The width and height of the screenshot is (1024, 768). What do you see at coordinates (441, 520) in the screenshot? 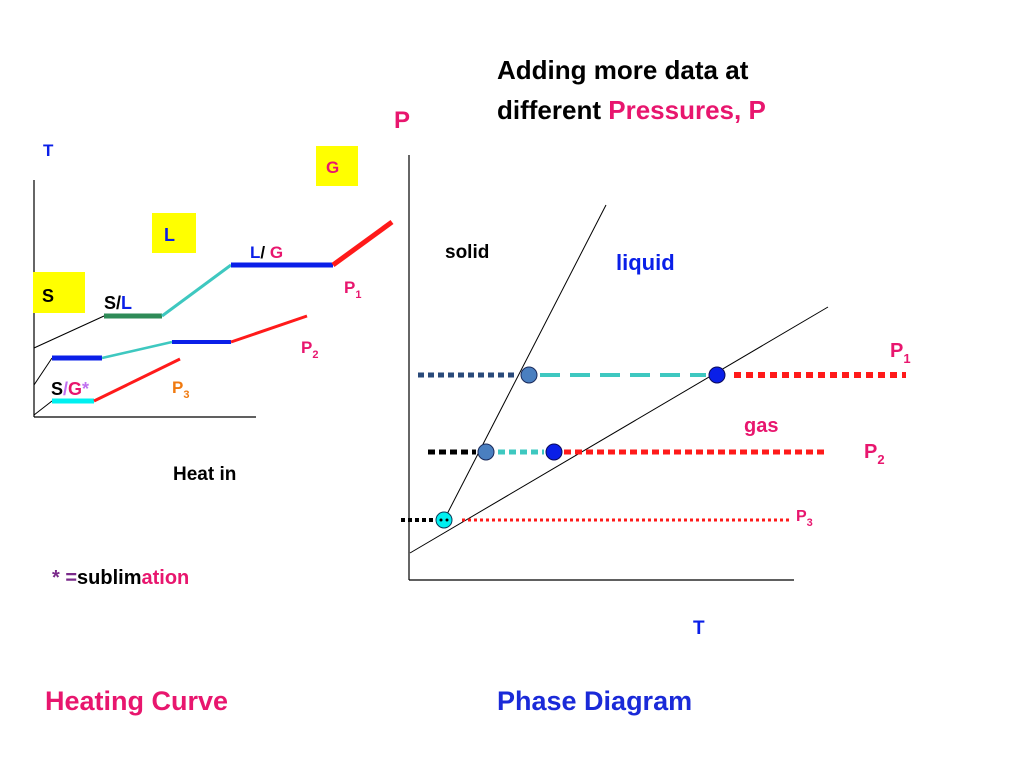
I see `p3-marker-dot-left` at bounding box center [441, 520].